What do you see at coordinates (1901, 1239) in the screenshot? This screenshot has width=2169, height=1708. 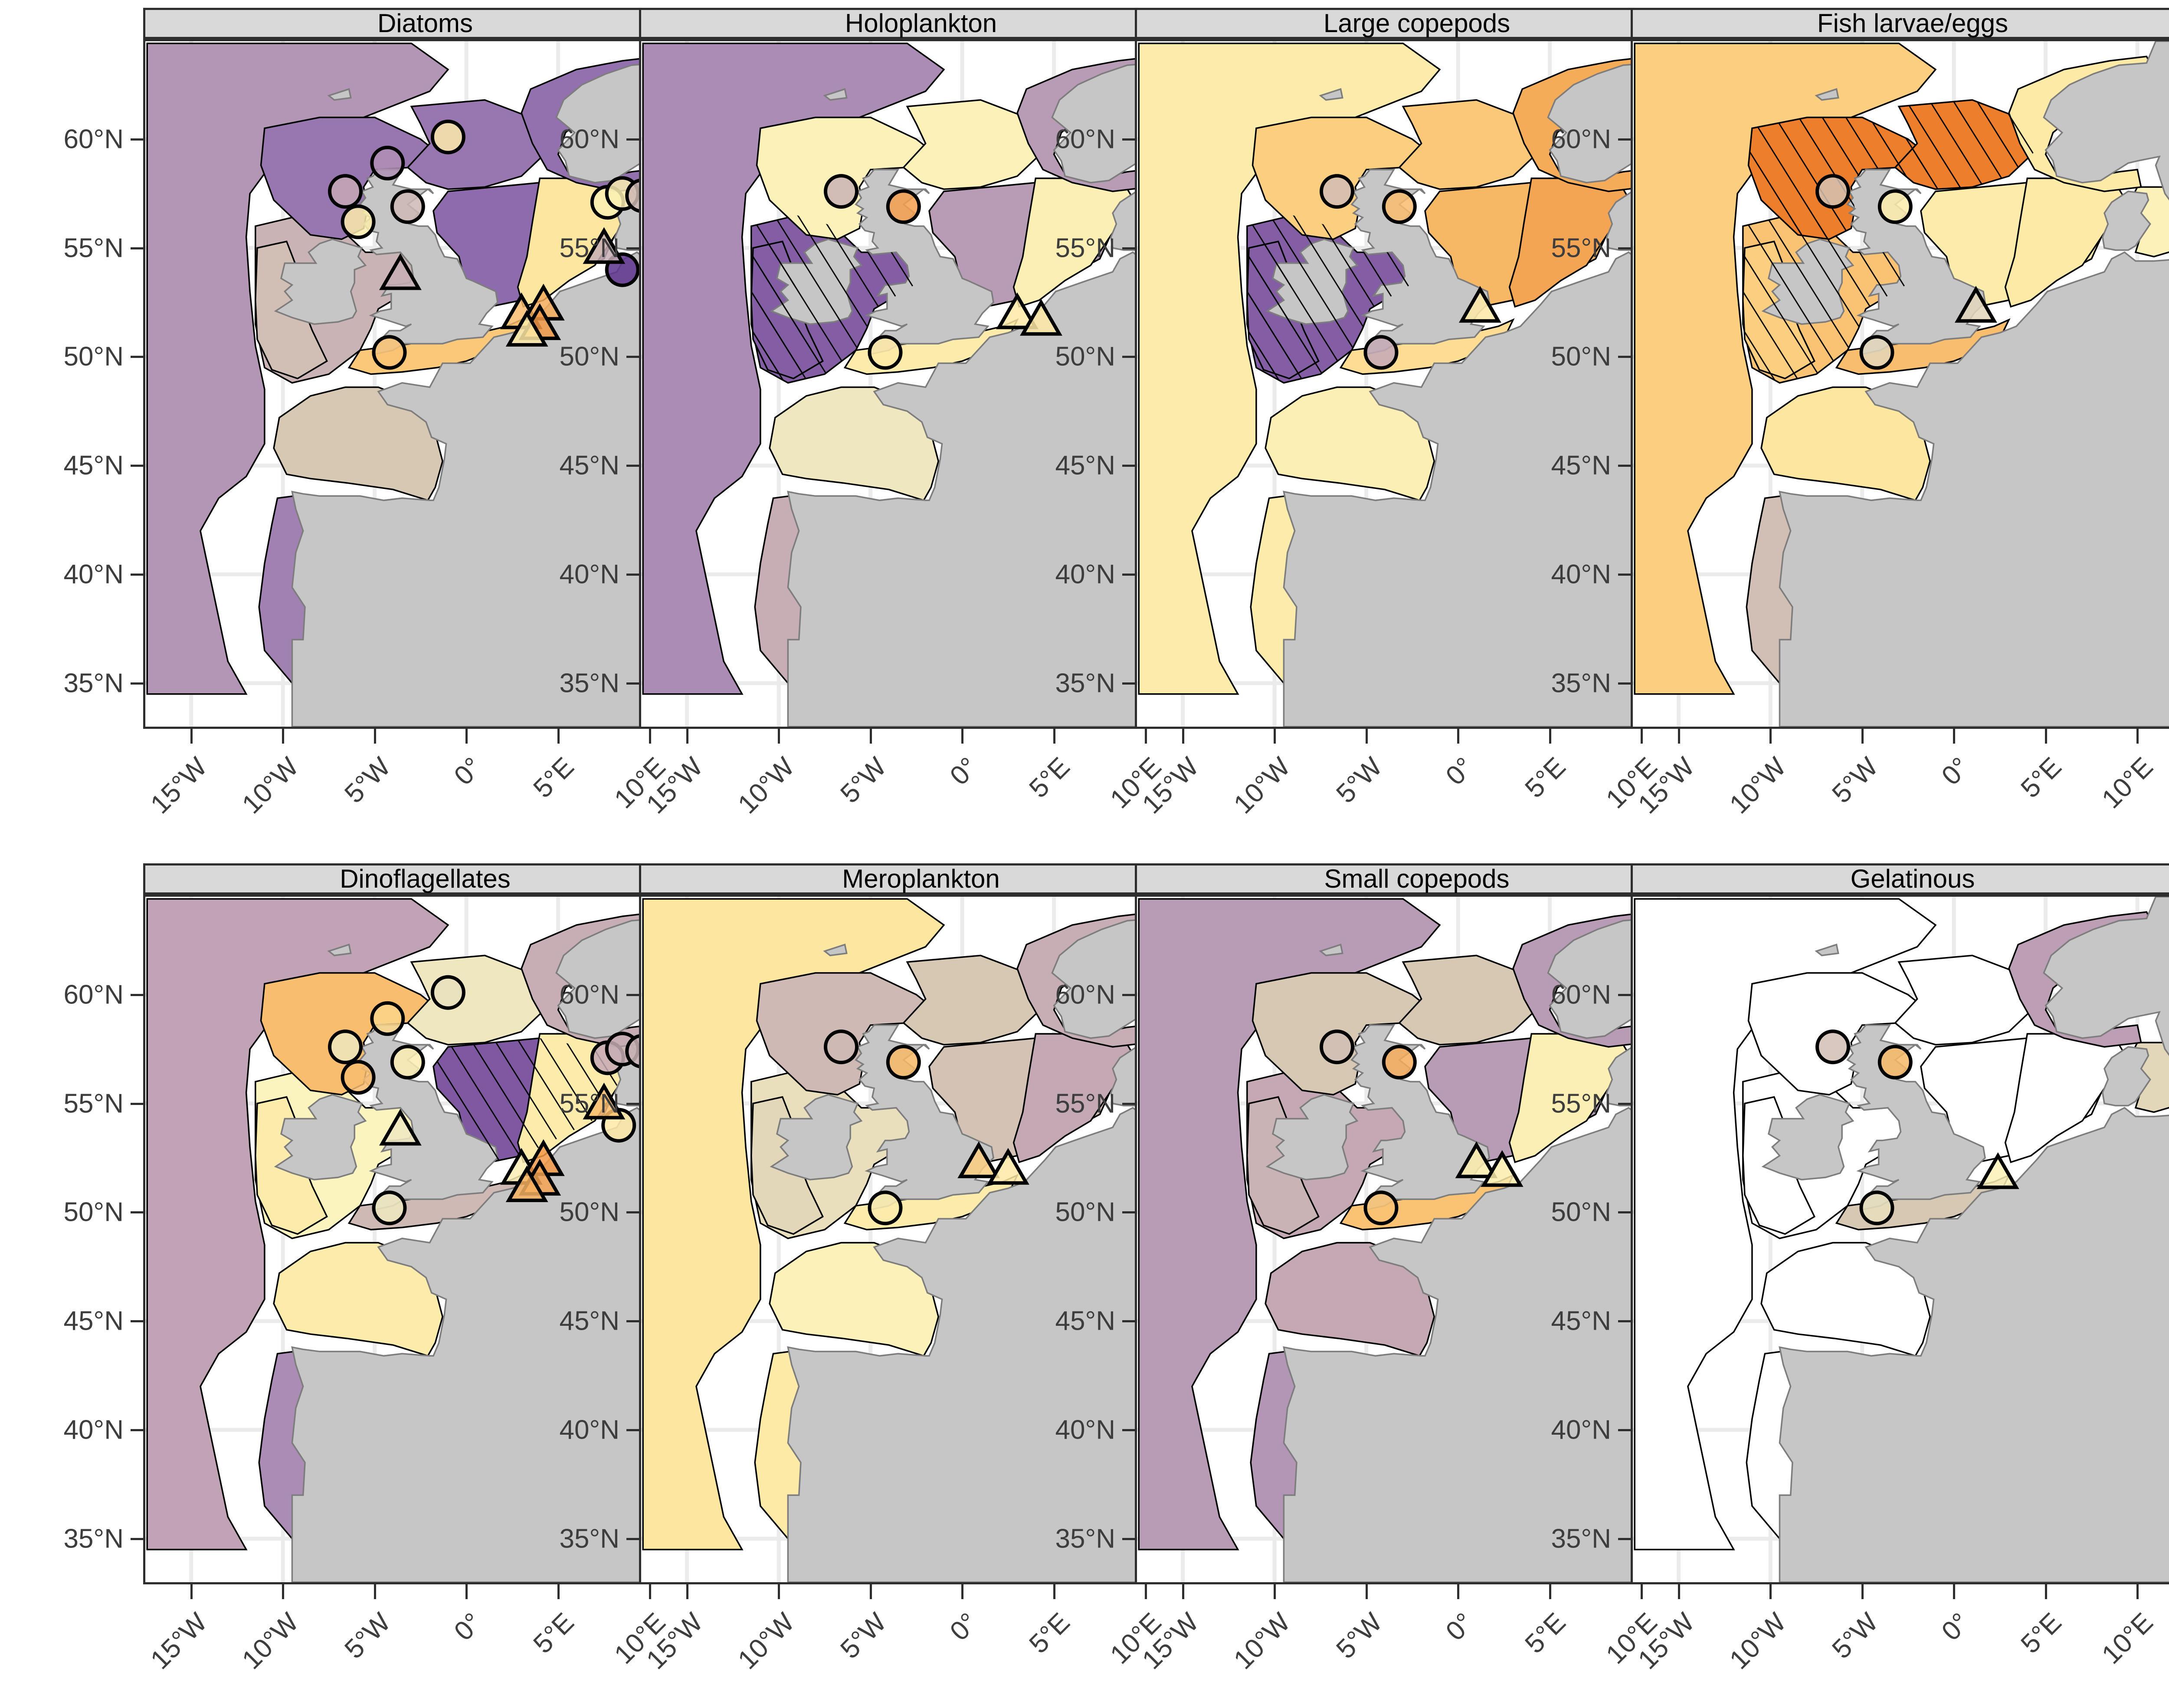 I see `map-canvas: Hebrides Forth Plymouth Dutch-coast` at bounding box center [1901, 1239].